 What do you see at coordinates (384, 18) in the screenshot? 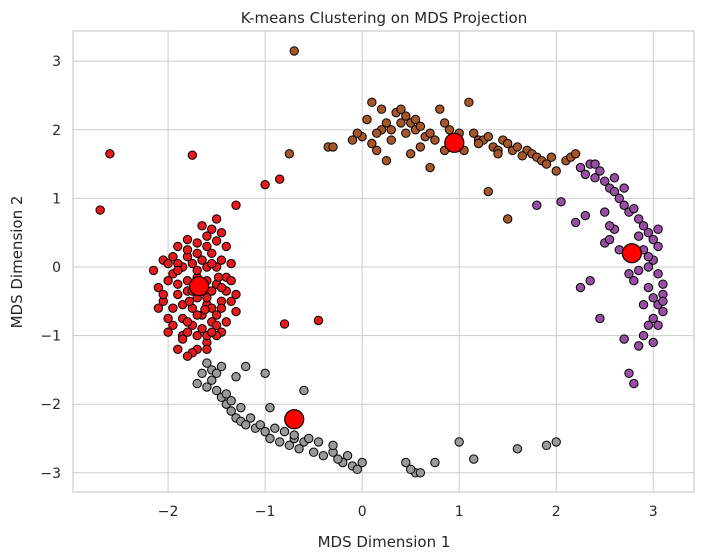
I see `chart-title: K-means Clustering on MDS Projection` at bounding box center [384, 18].